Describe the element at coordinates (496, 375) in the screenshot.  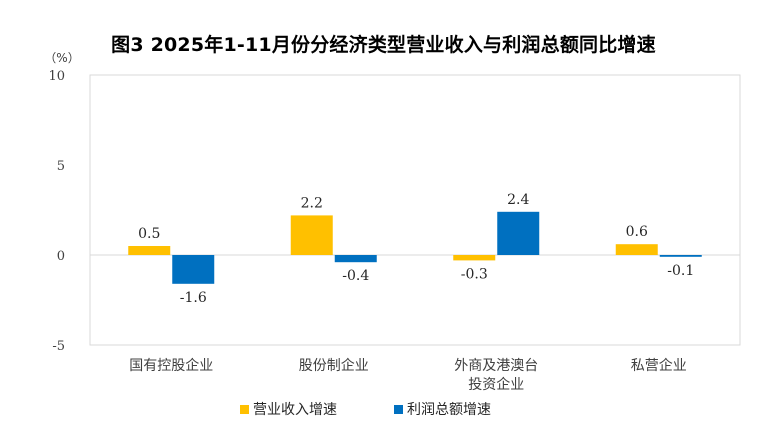
I see `x-tick-label: 外商及港澳台投资企业` at that location.